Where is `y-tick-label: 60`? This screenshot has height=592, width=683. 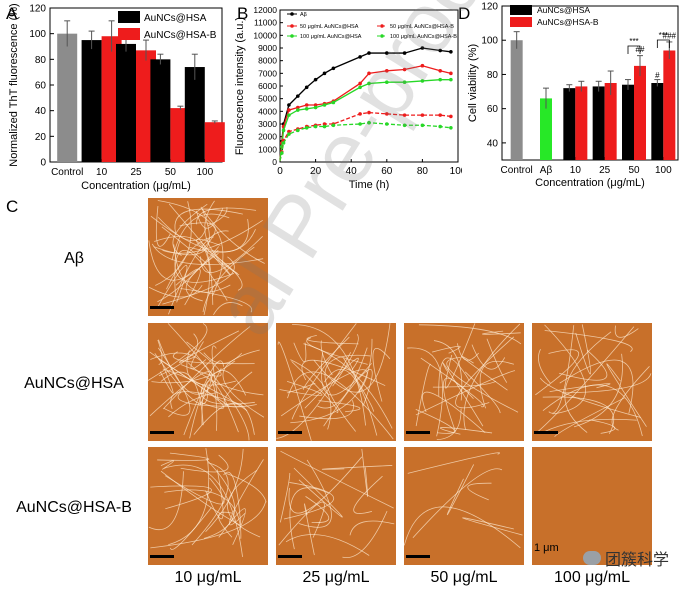 y-tick-label: 60 is located at coordinates (493, 109).